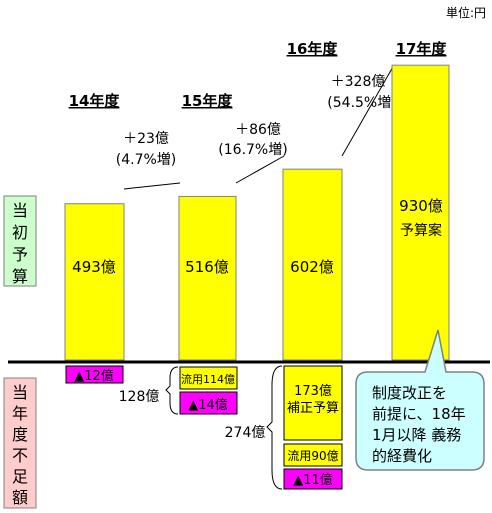 This screenshot has height=513, width=492. What do you see at coordinates (313, 49) in the screenshot?
I see `year-label-16: 16年度` at bounding box center [313, 49].